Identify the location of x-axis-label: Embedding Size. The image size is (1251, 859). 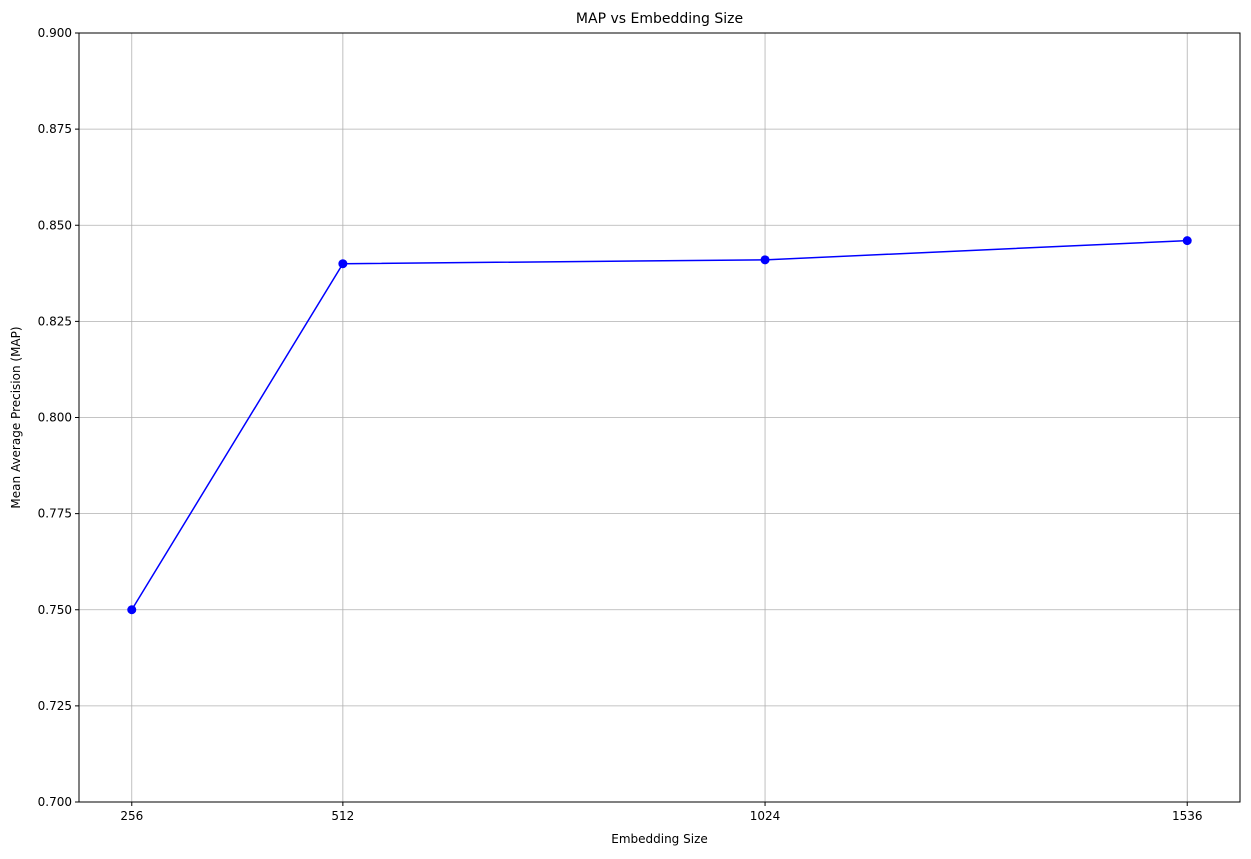
(659, 839).